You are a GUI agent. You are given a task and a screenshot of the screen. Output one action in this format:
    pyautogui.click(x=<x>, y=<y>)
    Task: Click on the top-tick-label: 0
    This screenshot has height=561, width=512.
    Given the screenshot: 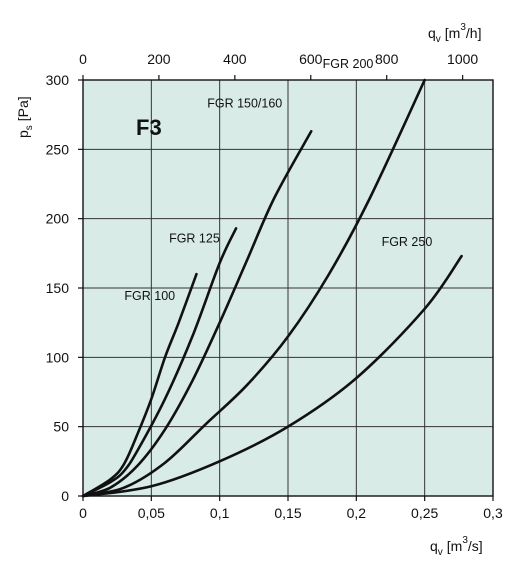 What is the action you would take?
    pyautogui.click(x=83, y=59)
    